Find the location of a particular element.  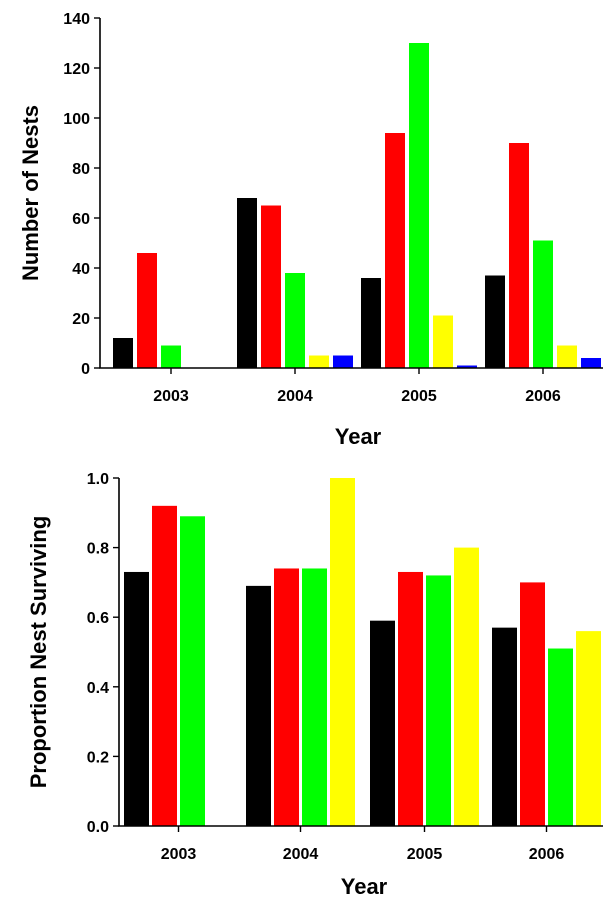

nests-bar-2005-s1 is located at coordinates (371, 323).